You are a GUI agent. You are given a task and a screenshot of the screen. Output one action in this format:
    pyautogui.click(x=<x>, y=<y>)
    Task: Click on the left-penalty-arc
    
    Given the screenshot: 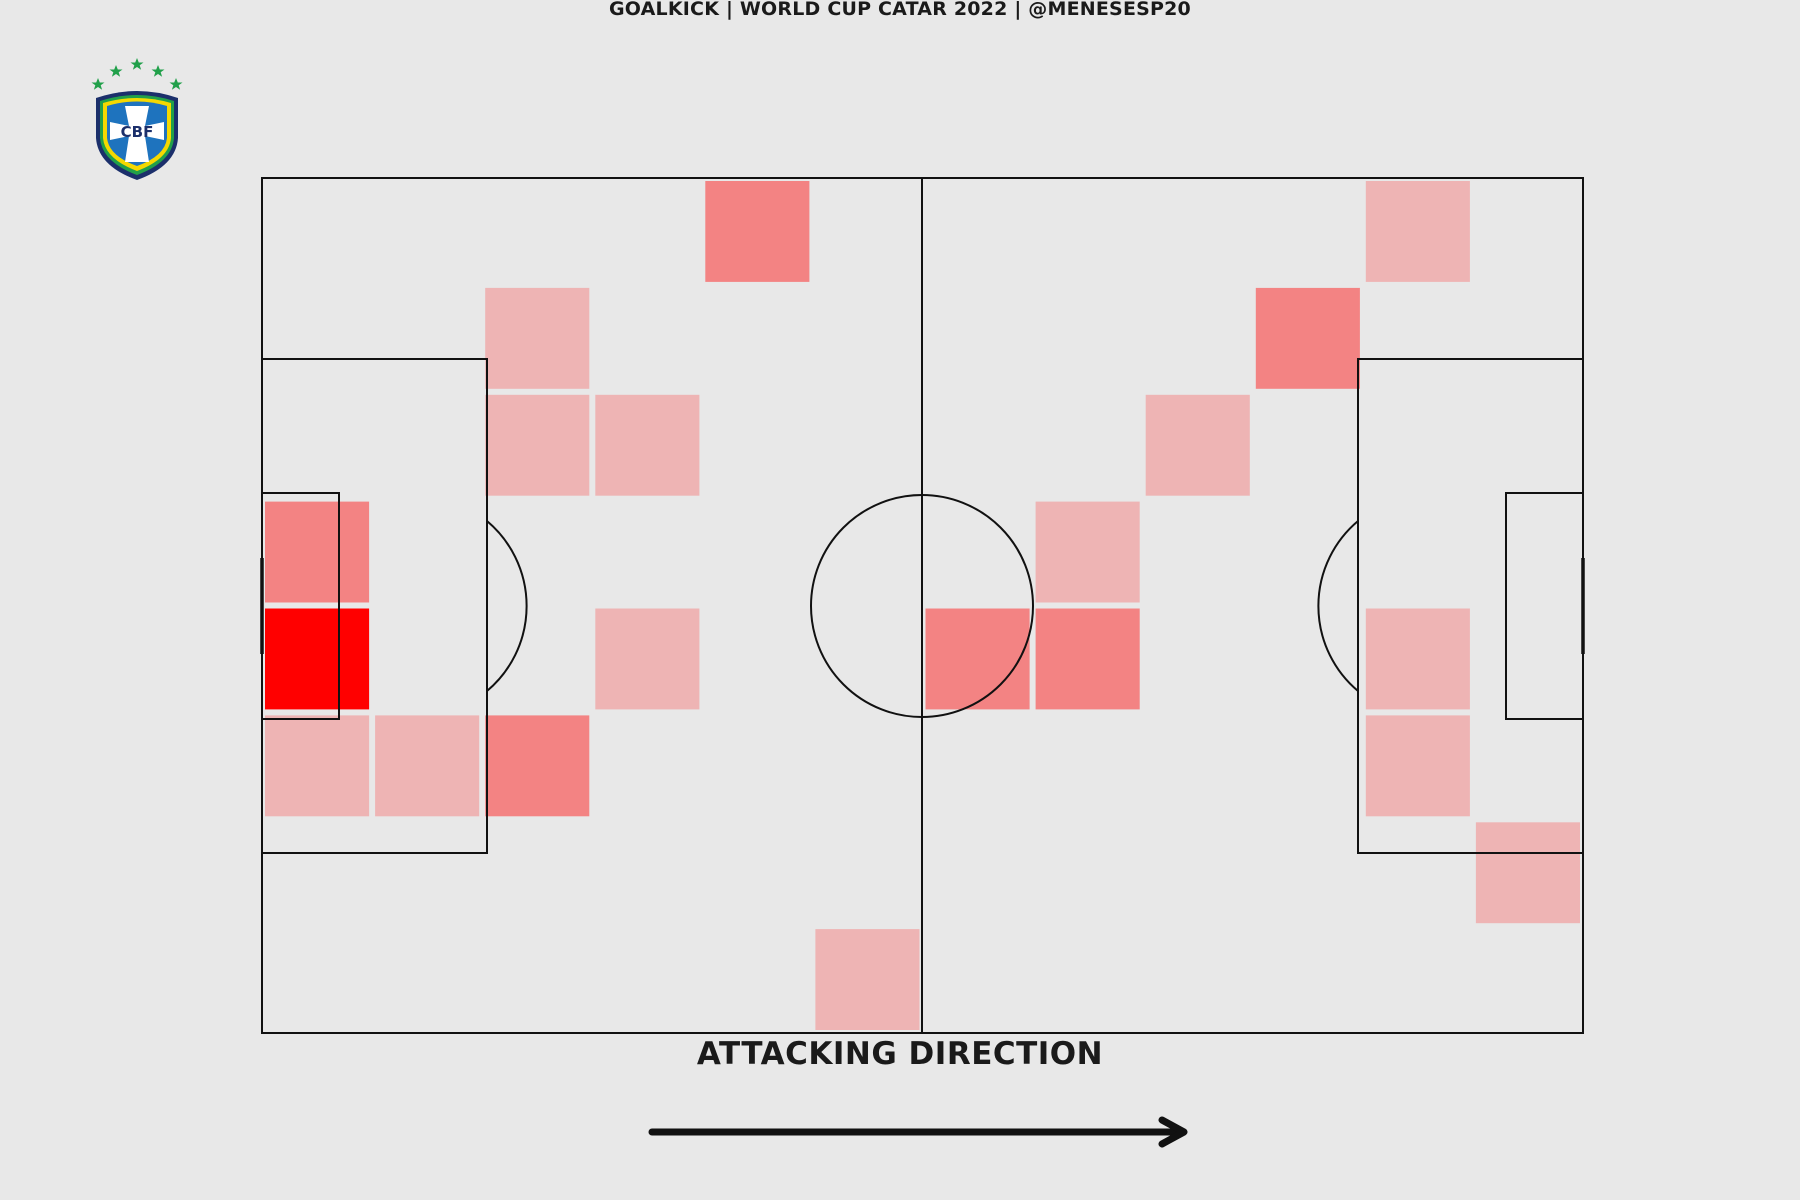 What is the action you would take?
    pyautogui.click(x=507, y=606)
    